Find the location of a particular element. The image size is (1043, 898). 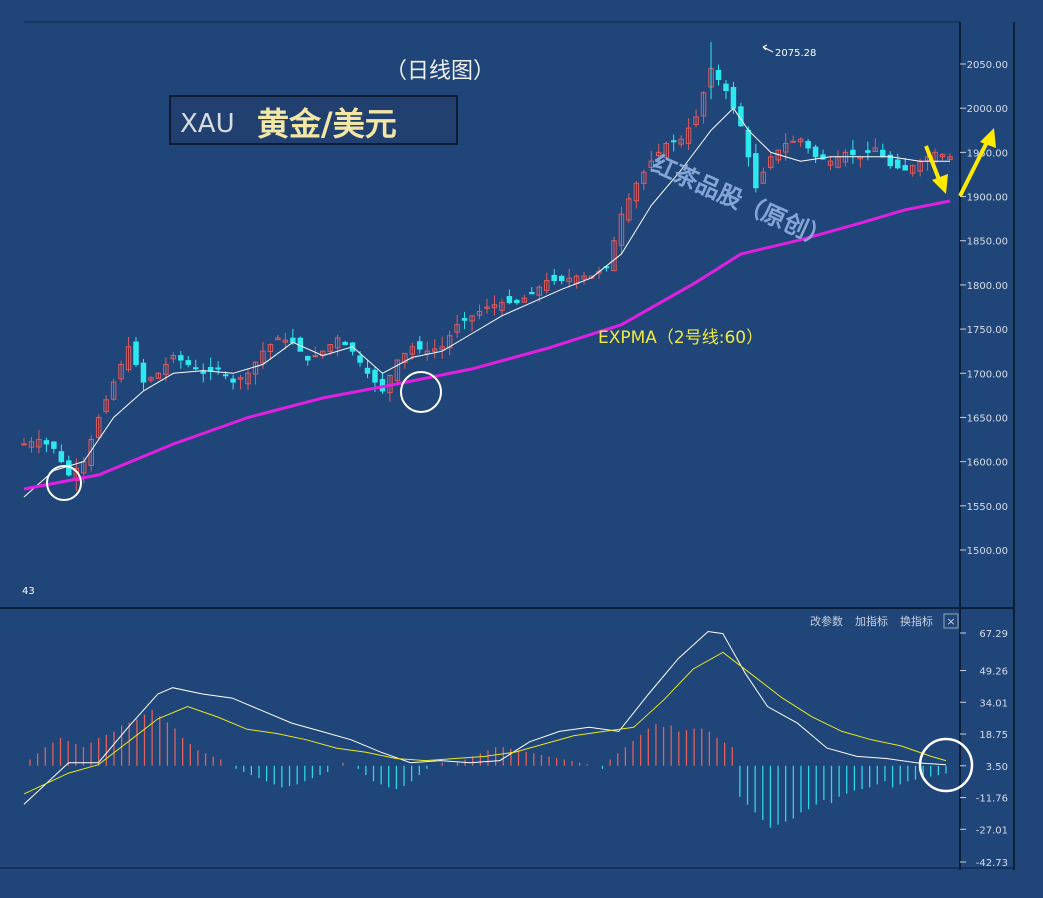

peak-pointer is located at coordinates (768, 48).